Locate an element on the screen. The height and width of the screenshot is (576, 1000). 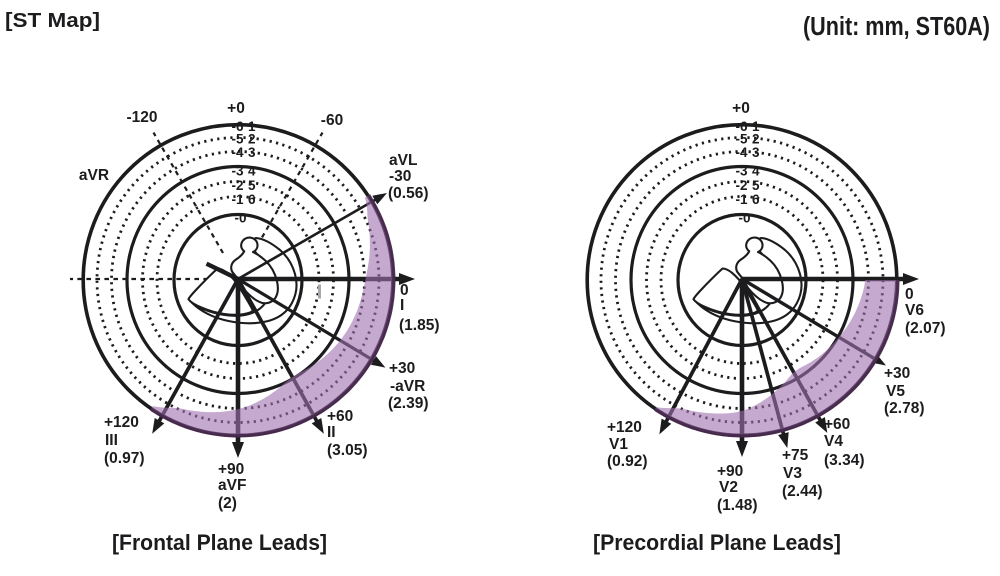
svg-text: V2 is located at coordinates (728, 487).